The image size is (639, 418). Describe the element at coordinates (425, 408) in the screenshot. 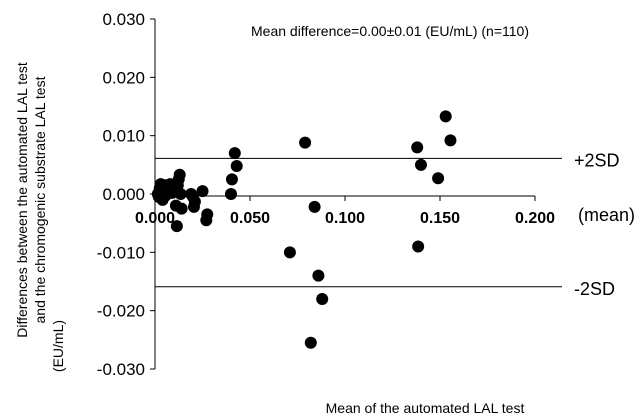

I see `x-axis-title: Mean of the automated LAL test` at that location.